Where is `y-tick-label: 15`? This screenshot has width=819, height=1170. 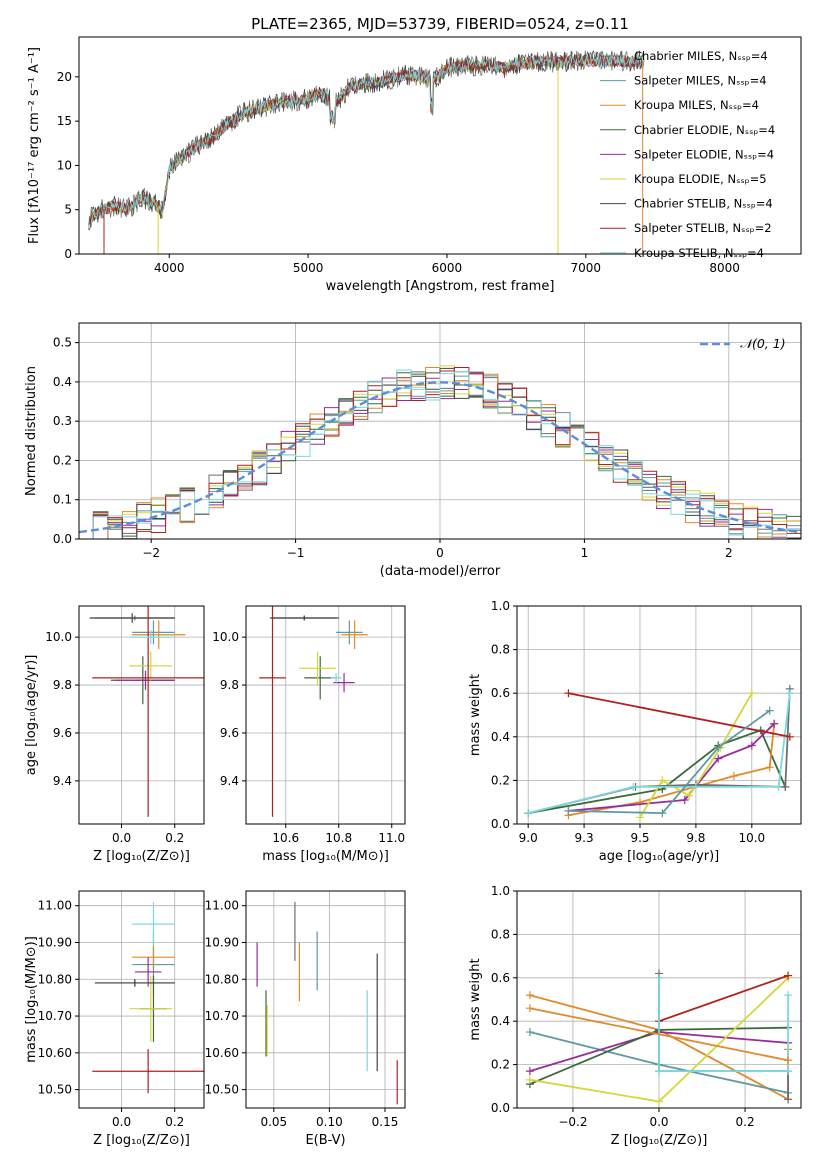 y-tick-label: 15 is located at coordinates (64, 121).